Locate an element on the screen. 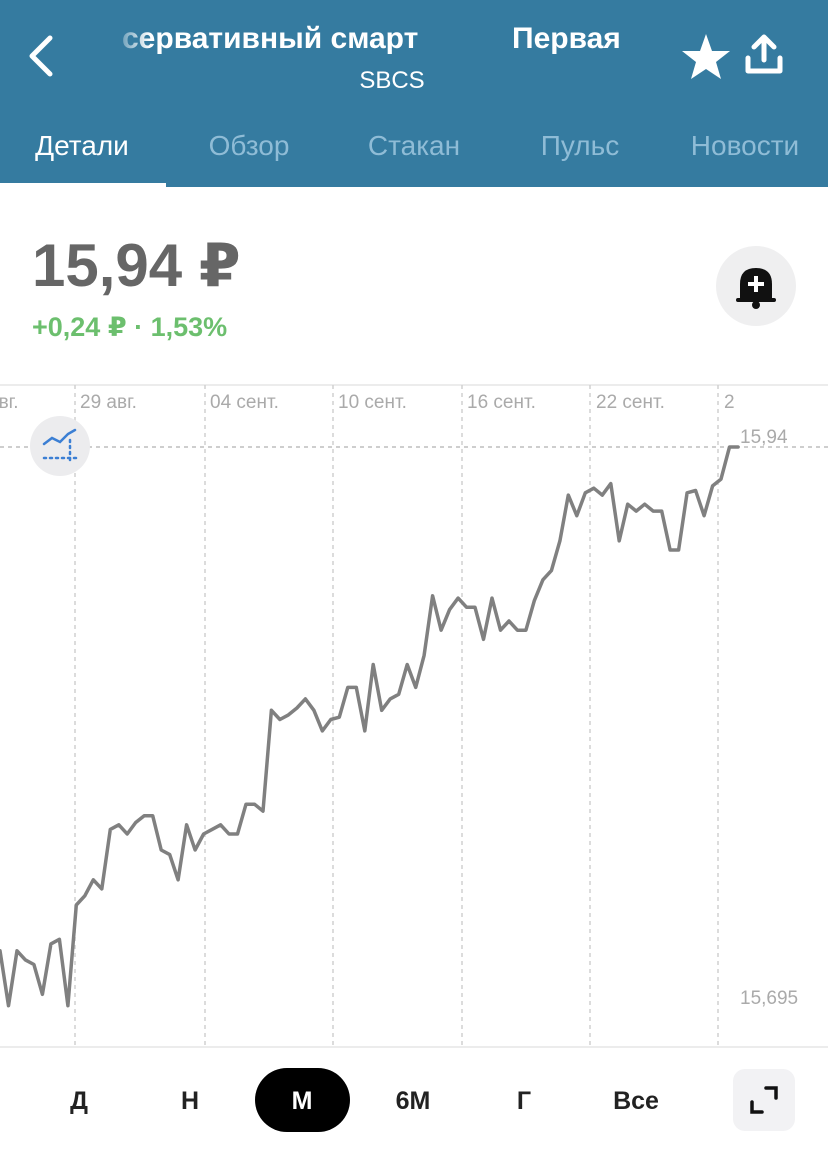  price-change: +0,24 ₽ · 1,53% is located at coordinates (129, 327).